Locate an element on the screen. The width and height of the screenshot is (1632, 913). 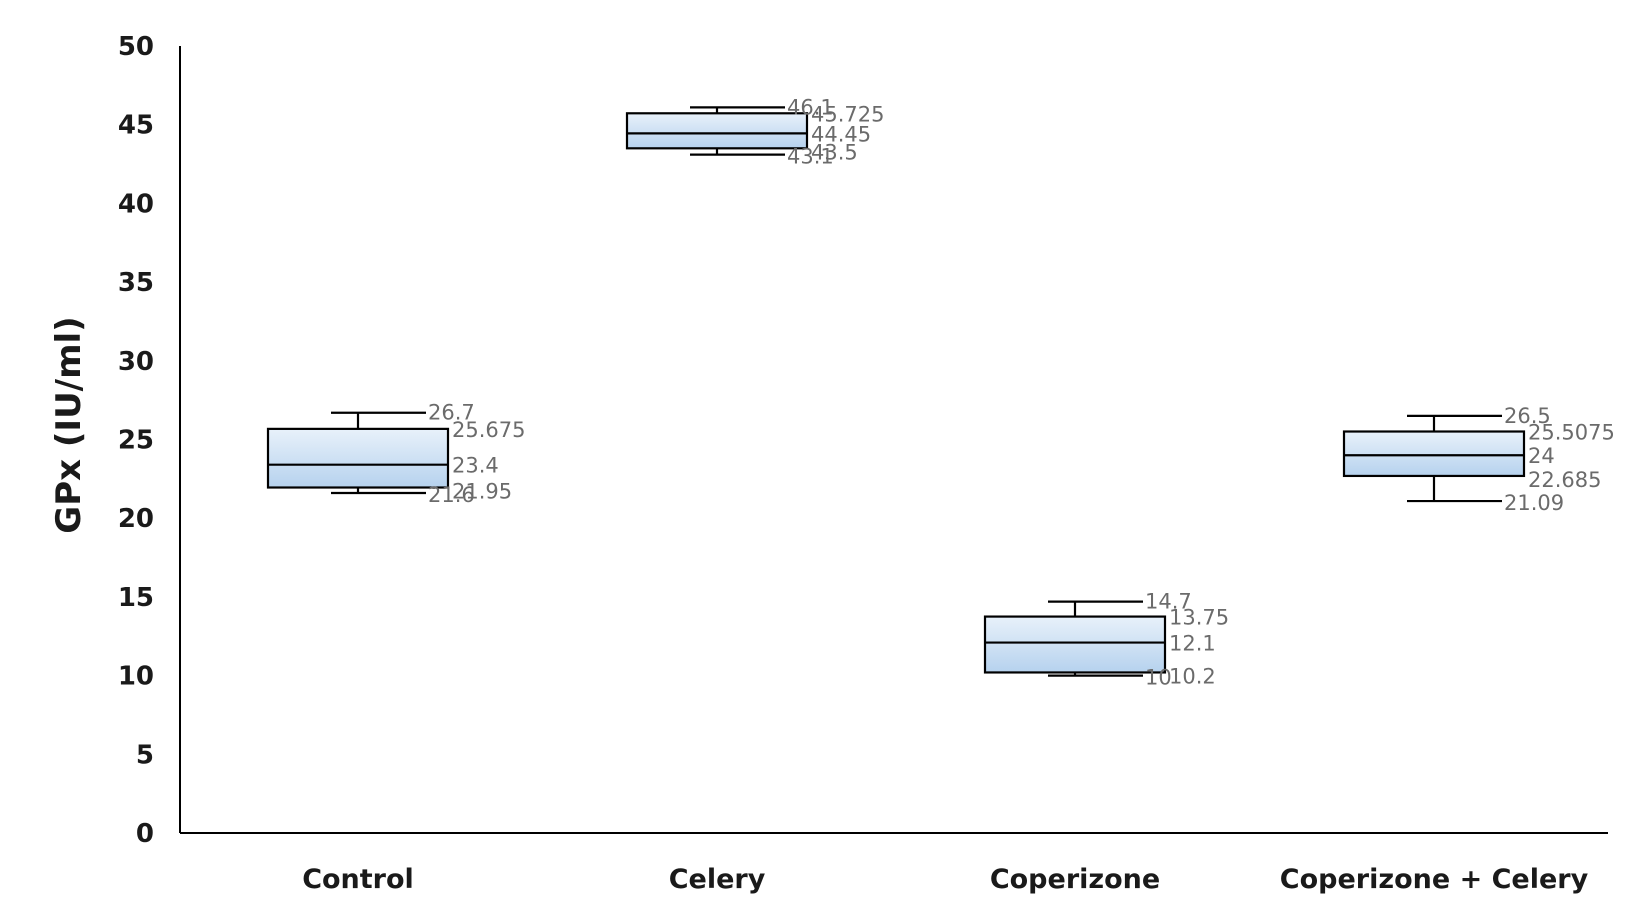
y-axis-title: GPx (IU/ml) is located at coordinates (69, 424).